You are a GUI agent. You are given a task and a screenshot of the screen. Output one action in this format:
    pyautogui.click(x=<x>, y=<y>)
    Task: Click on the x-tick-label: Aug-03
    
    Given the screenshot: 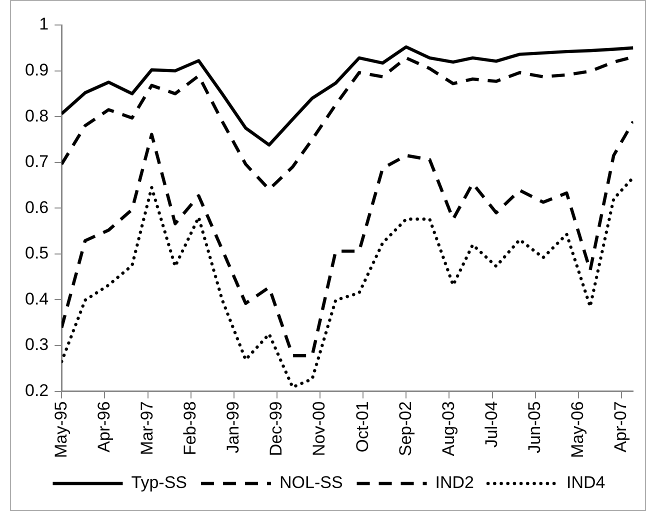 What is the action you would take?
    pyautogui.click(x=448, y=428)
    